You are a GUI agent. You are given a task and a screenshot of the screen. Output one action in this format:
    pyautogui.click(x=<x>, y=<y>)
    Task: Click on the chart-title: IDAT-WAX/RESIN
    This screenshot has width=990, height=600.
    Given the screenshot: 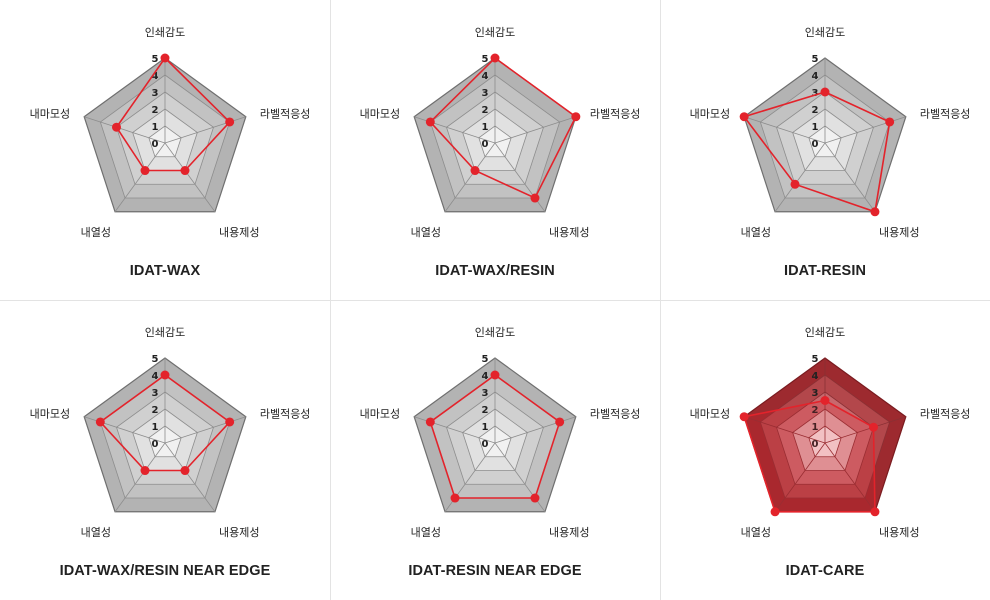 What is the action you would take?
    pyautogui.click(x=495, y=271)
    